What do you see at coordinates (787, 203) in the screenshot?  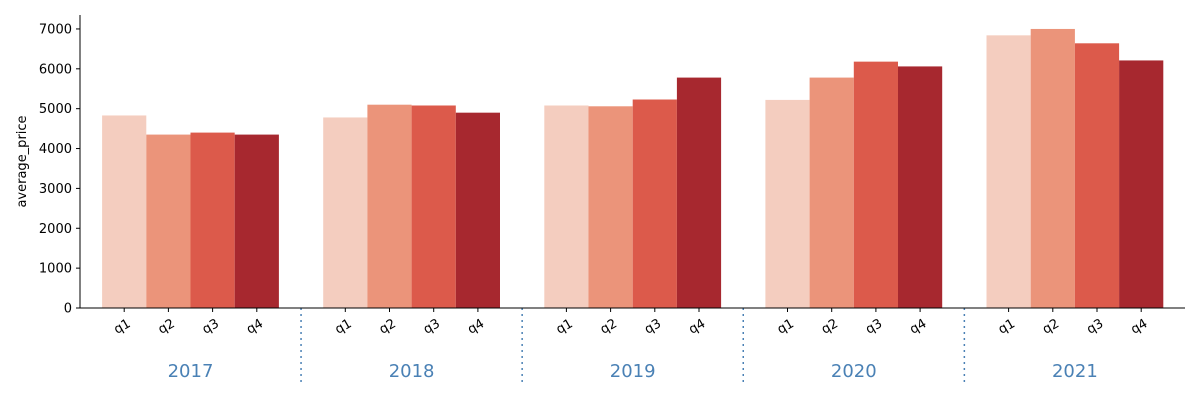 I see `bar-2020-q1` at bounding box center [787, 203].